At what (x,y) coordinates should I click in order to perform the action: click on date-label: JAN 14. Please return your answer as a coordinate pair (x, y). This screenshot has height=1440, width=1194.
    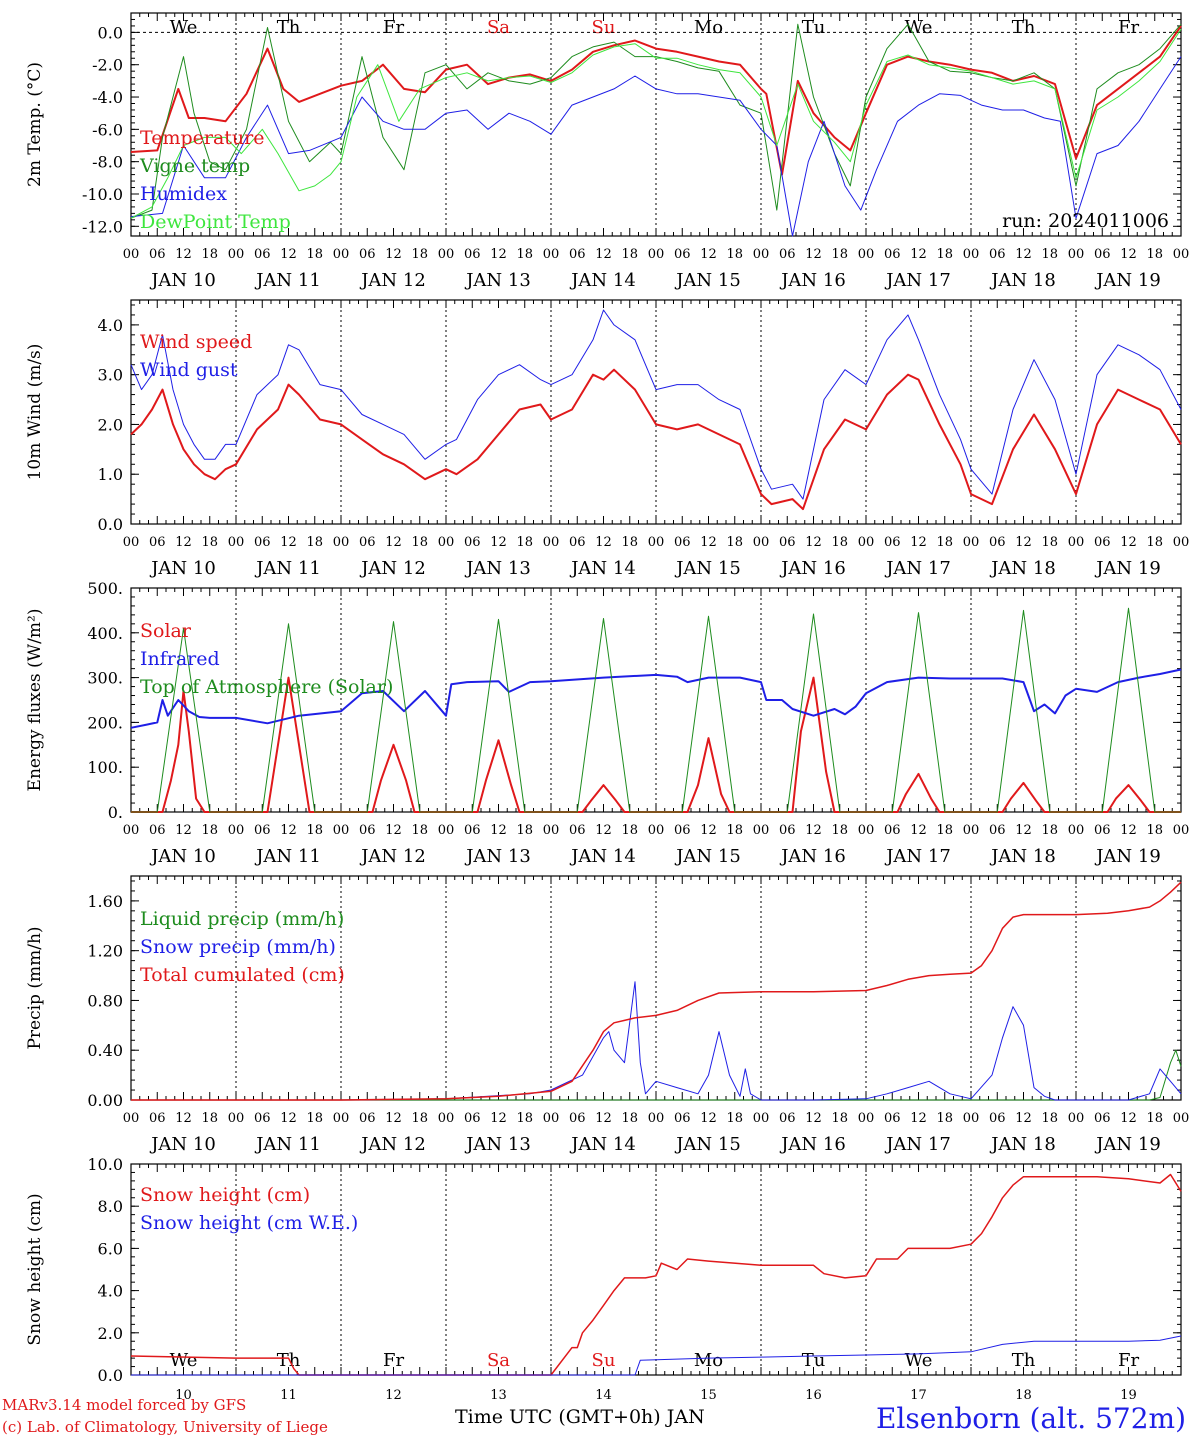
    Looking at the image, I should click on (602, 1144).